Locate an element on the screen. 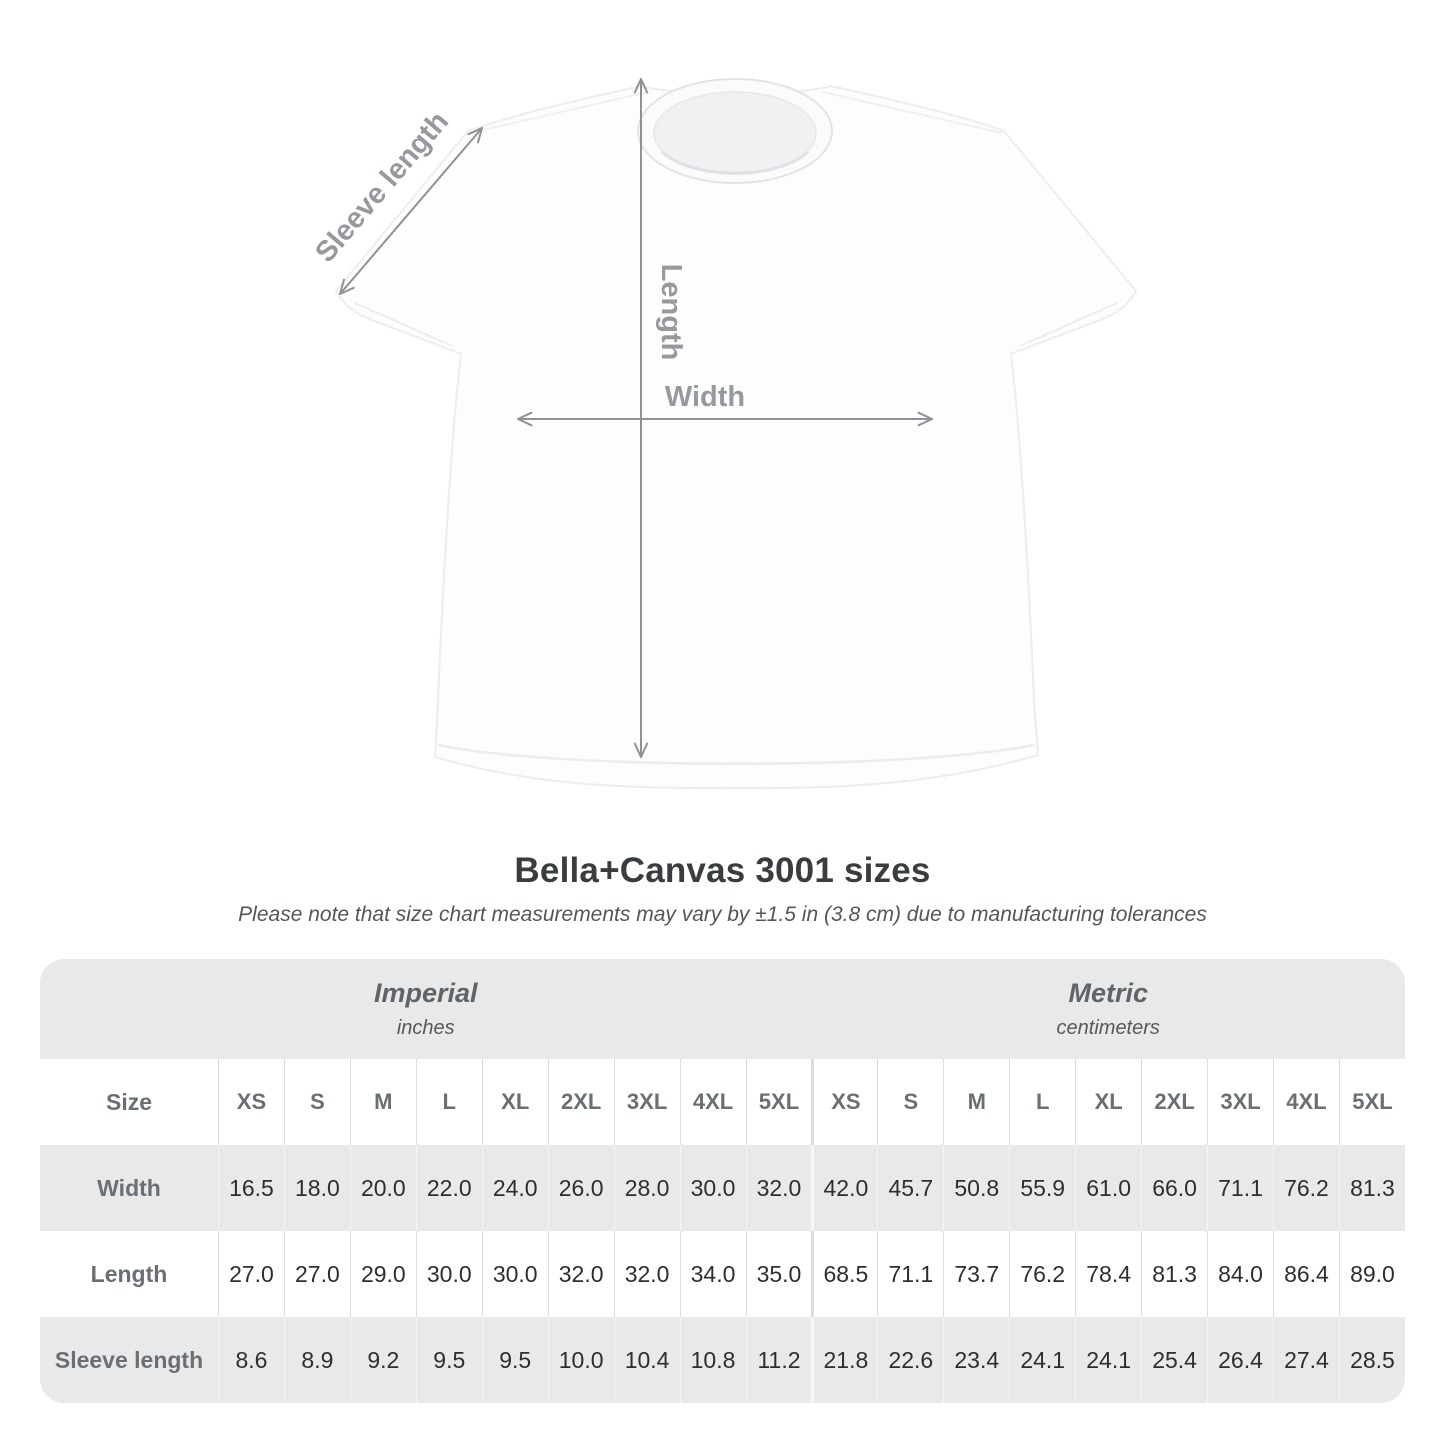 The height and width of the screenshot is (1445, 1445). length-imperial-xl: 30.0 is located at coordinates (514, 1274).